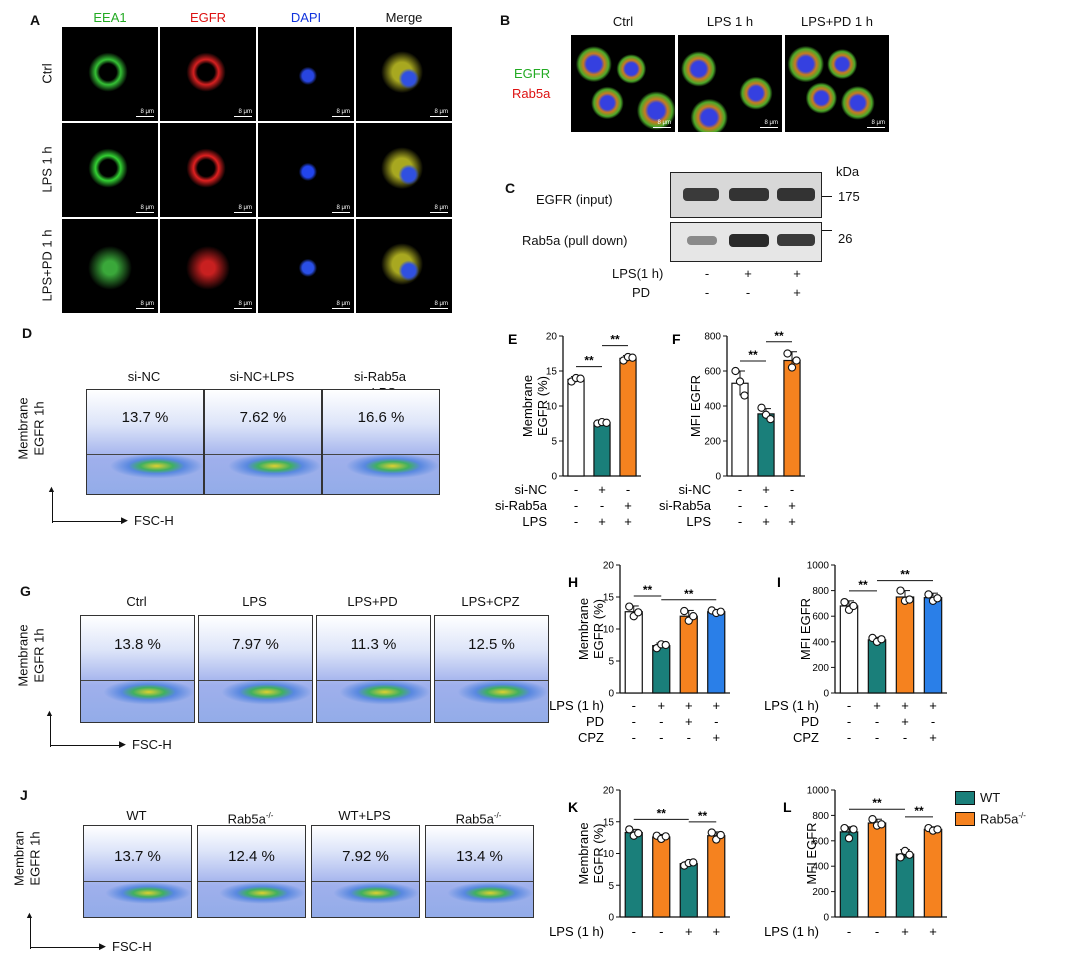 The image size is (1080, 974). Describe the element at coordinates (554, 477) in the screenshot. I see `y-tick-label: 0` at that location.